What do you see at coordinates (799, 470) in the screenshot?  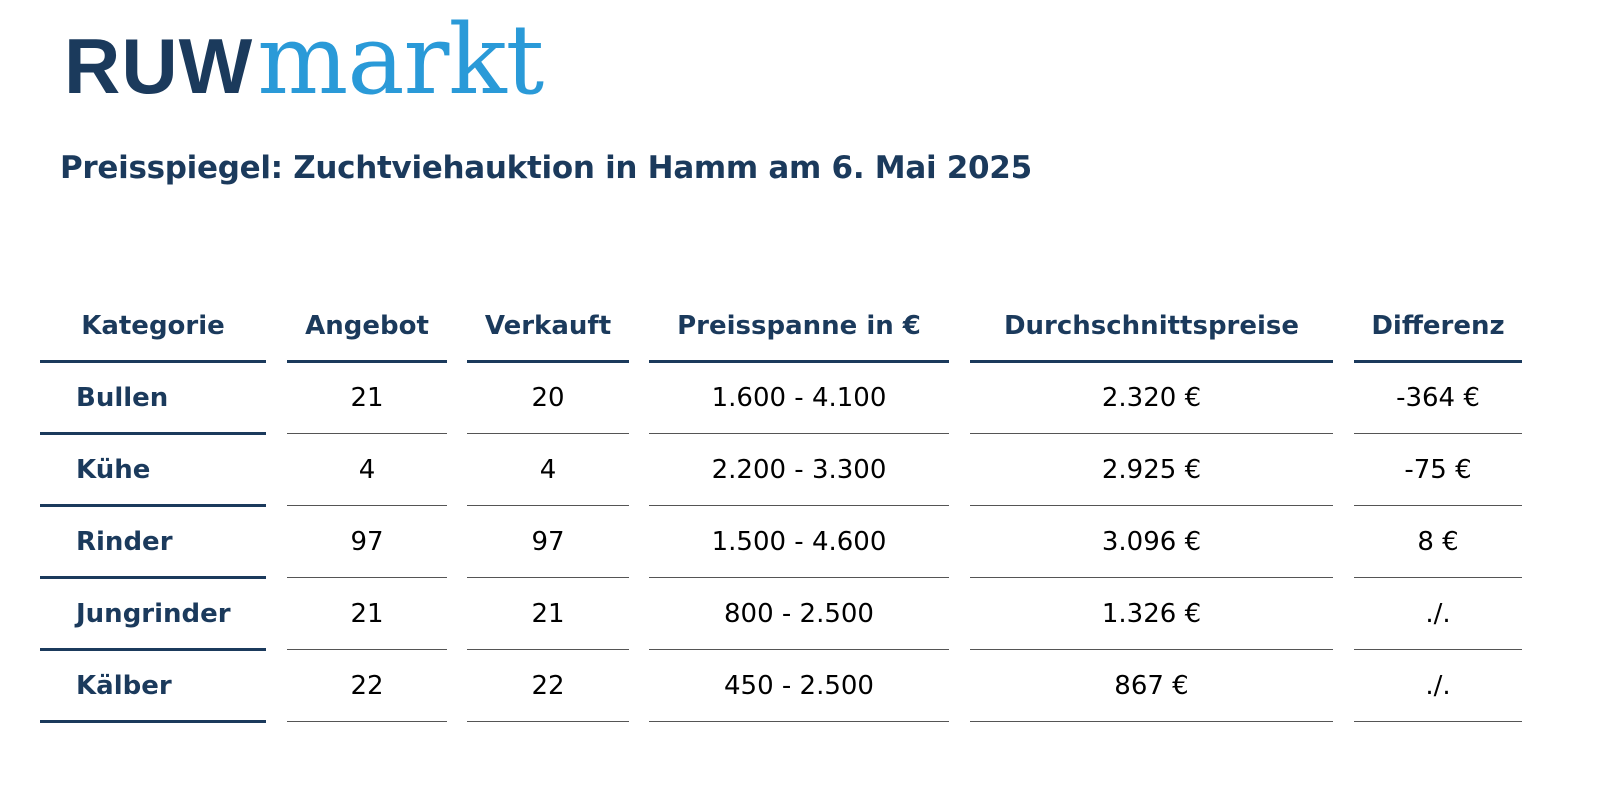 I see `row-preisspanne: 2.200 - 3.300` at bounding box center [799, 470].